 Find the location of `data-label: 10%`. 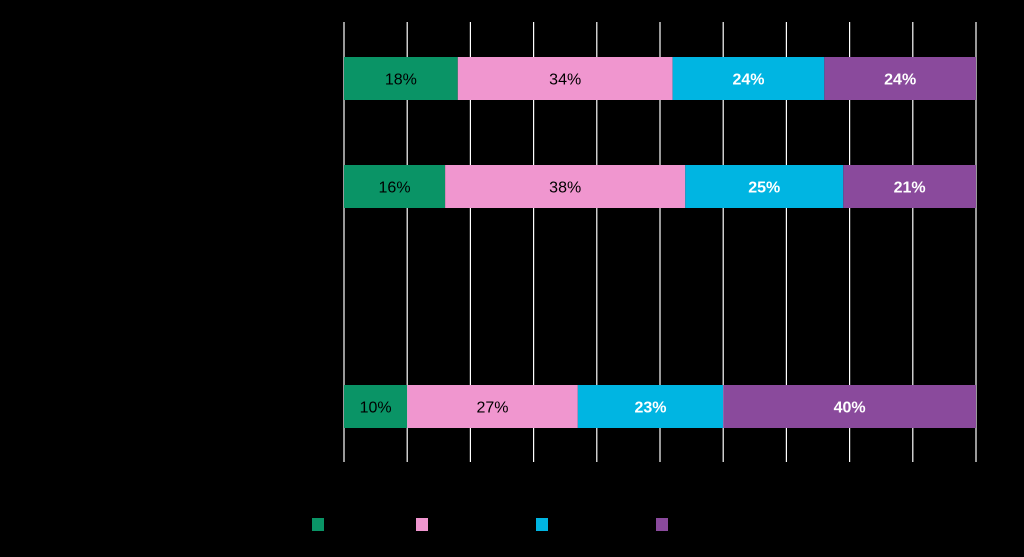

data-label: 10% is located at coordinates (376, 408).